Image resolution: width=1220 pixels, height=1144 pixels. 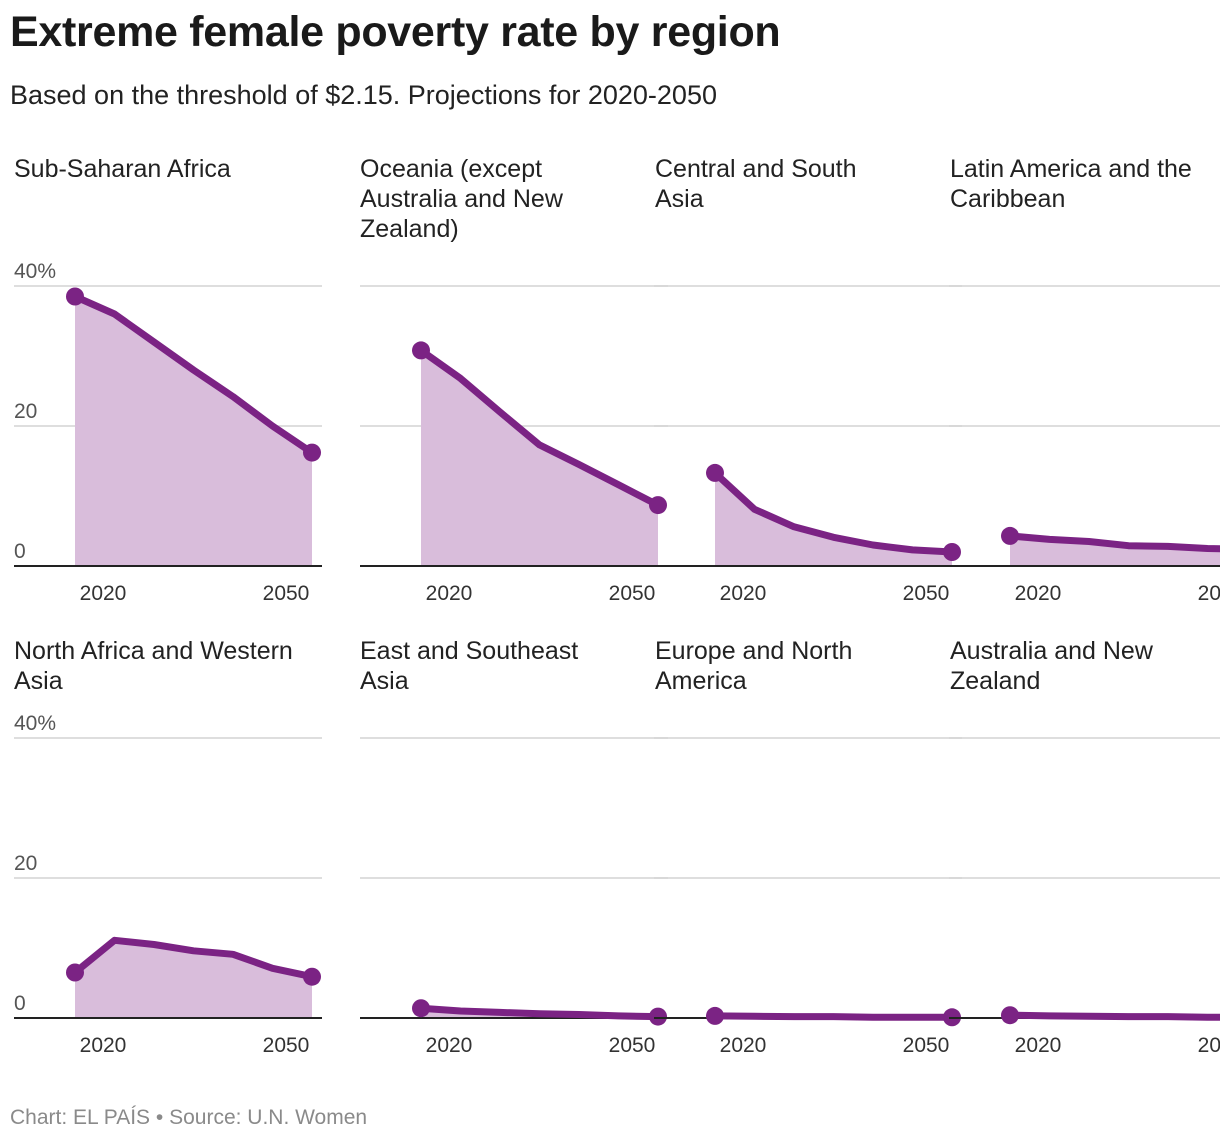 I want to click on panel-title-sub-saharan-africa: Sub-Saharan Africa, so click(x=122, y=169).